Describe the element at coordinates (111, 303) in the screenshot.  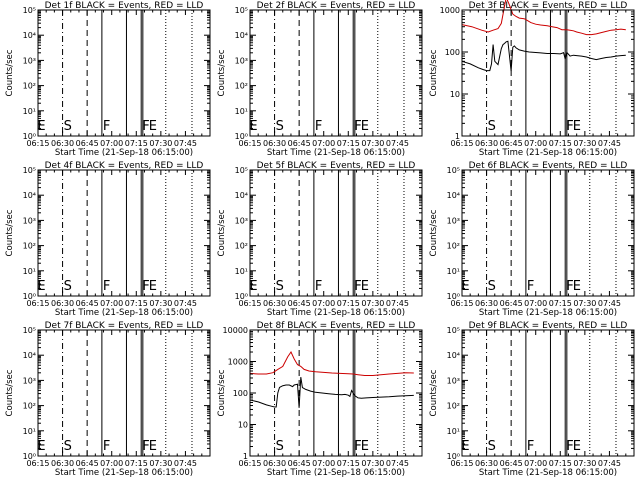
I see `x-tick-label: 07:00` at that location.